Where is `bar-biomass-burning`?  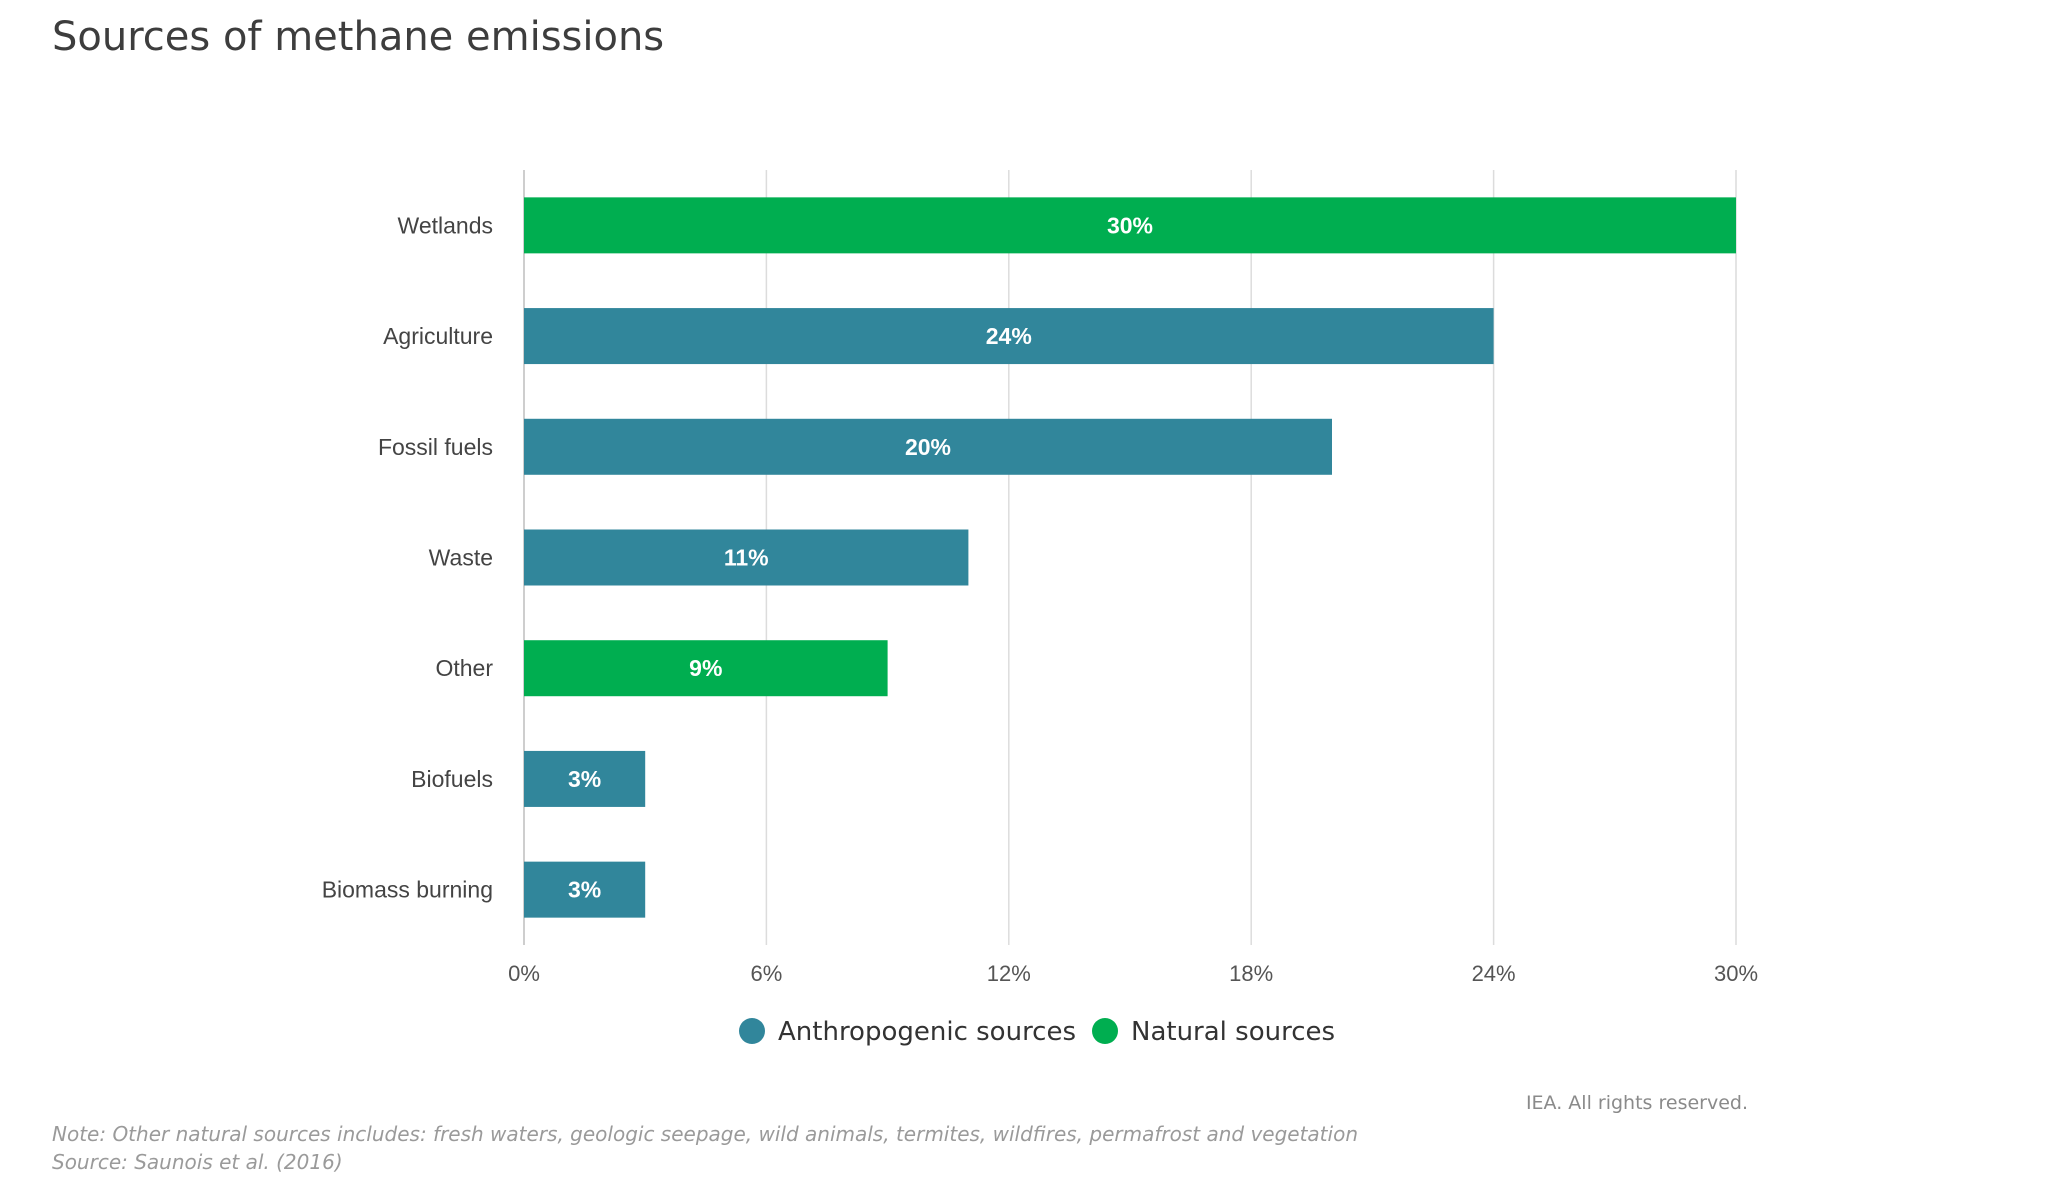
bar-biomass-burning is located at coordinates (585, 889).